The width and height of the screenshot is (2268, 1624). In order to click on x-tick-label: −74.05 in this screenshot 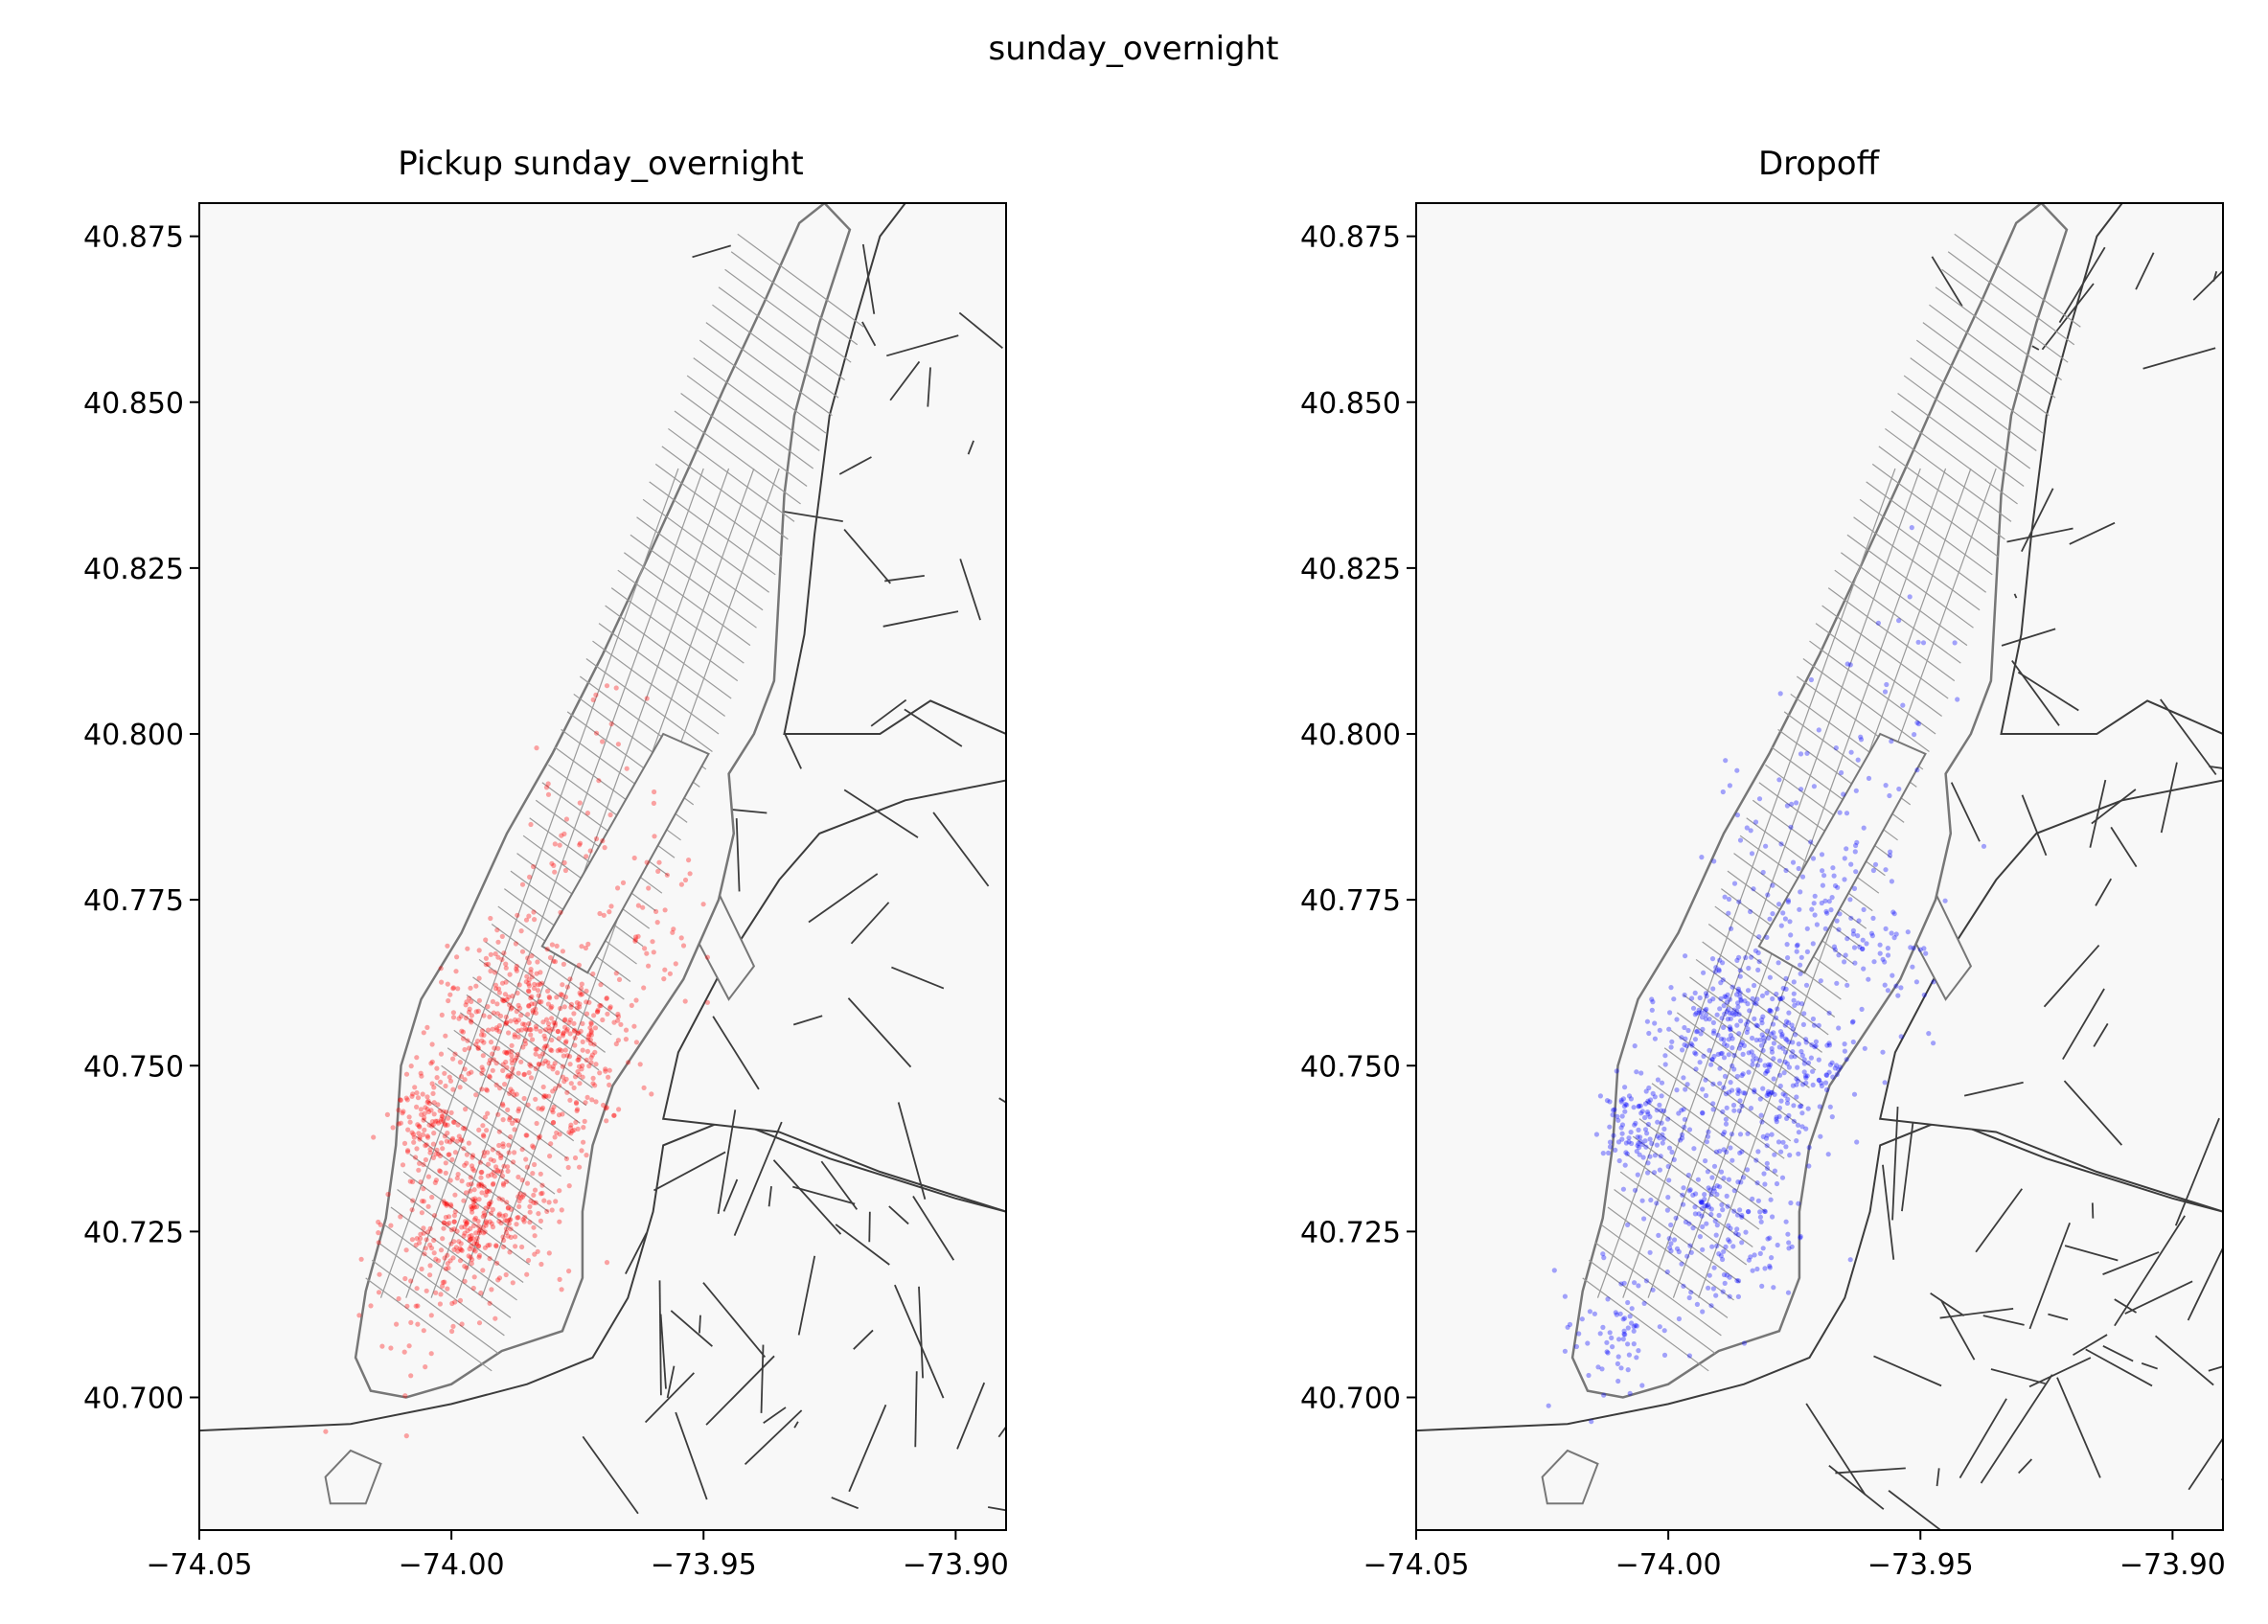, I will do `click(199, 1565)`.